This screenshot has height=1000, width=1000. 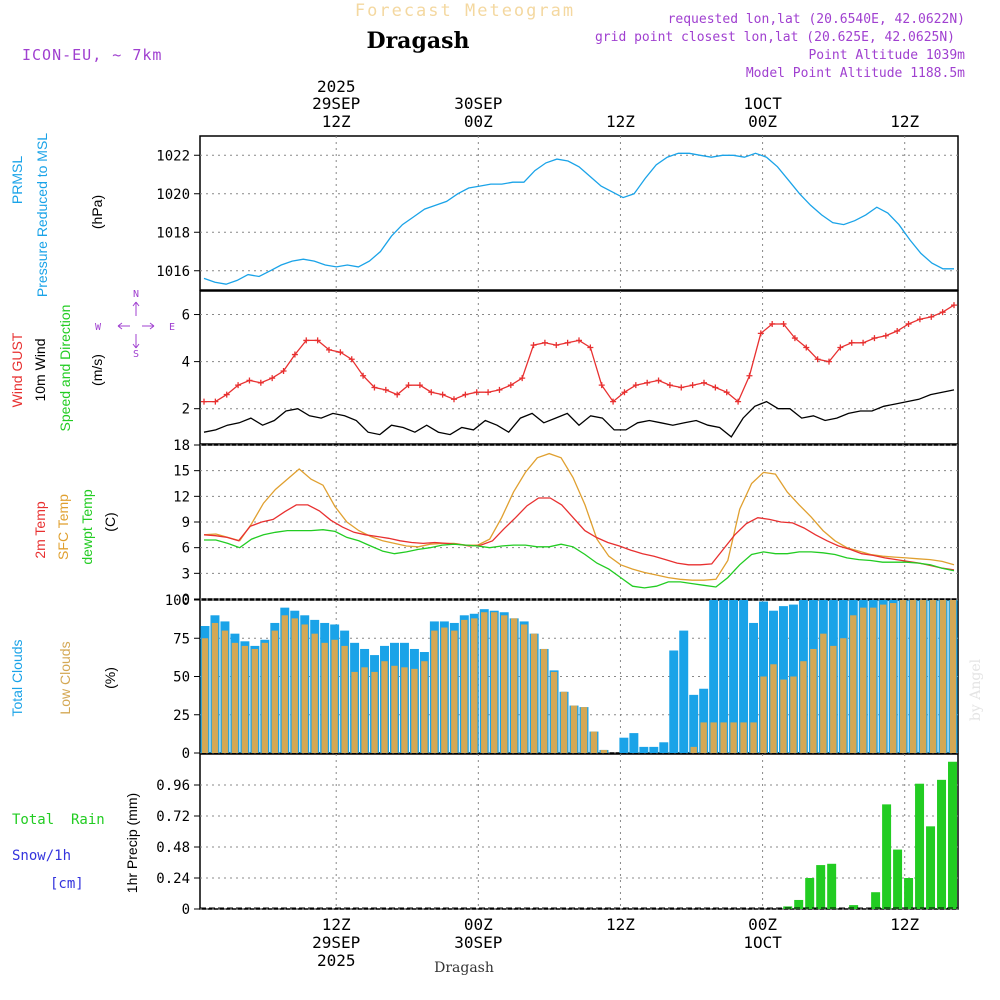 What do you see at coordinates (67, 884) in the screenshot?
I see `precip-label-3: [cm]` at bounding box center [67, 884].